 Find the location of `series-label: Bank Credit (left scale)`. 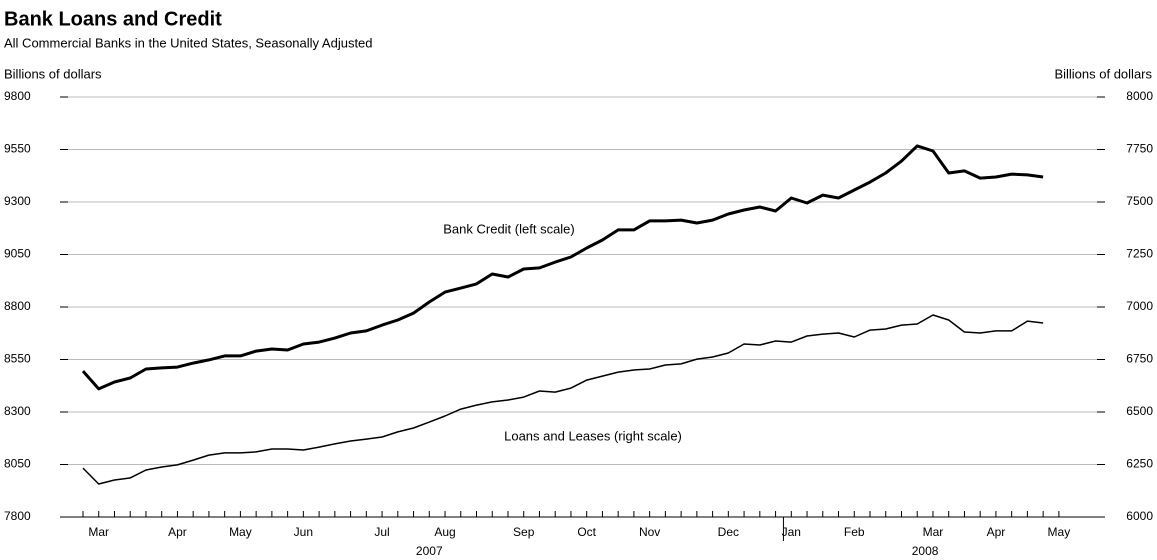

series-label: Bank Credit (left scale) is located at coordinates (509, 228).